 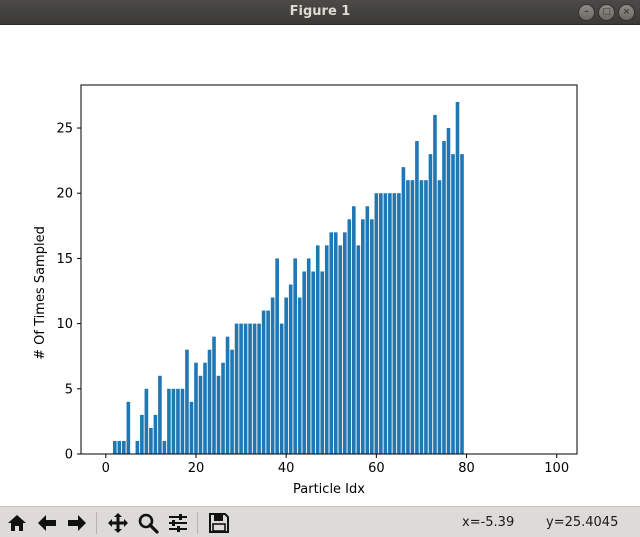 I want to click on move-icon, so click(x=118, y=523).